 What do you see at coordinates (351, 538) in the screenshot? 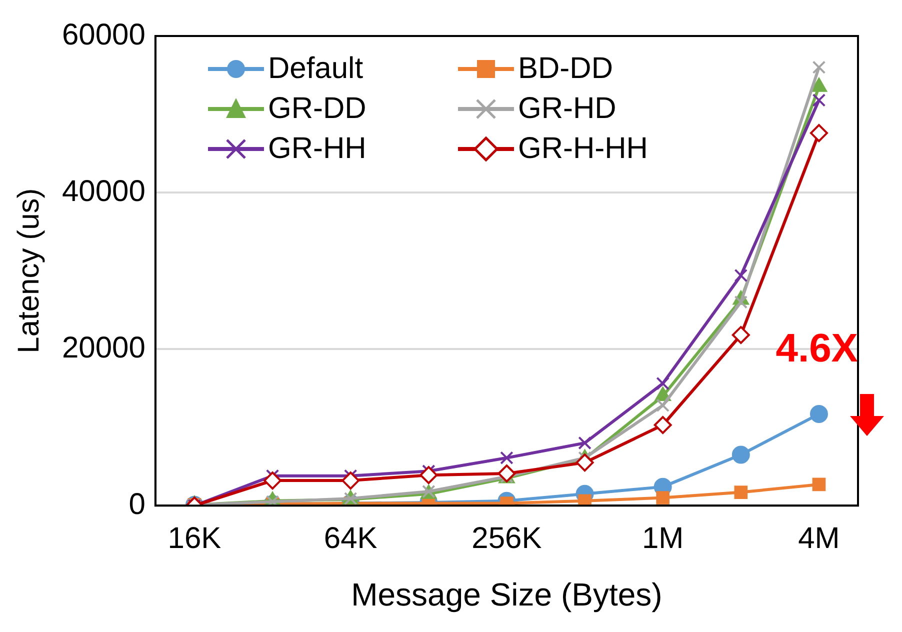
I see `x-tick-label: 64K` at bounding box center [351, 538].